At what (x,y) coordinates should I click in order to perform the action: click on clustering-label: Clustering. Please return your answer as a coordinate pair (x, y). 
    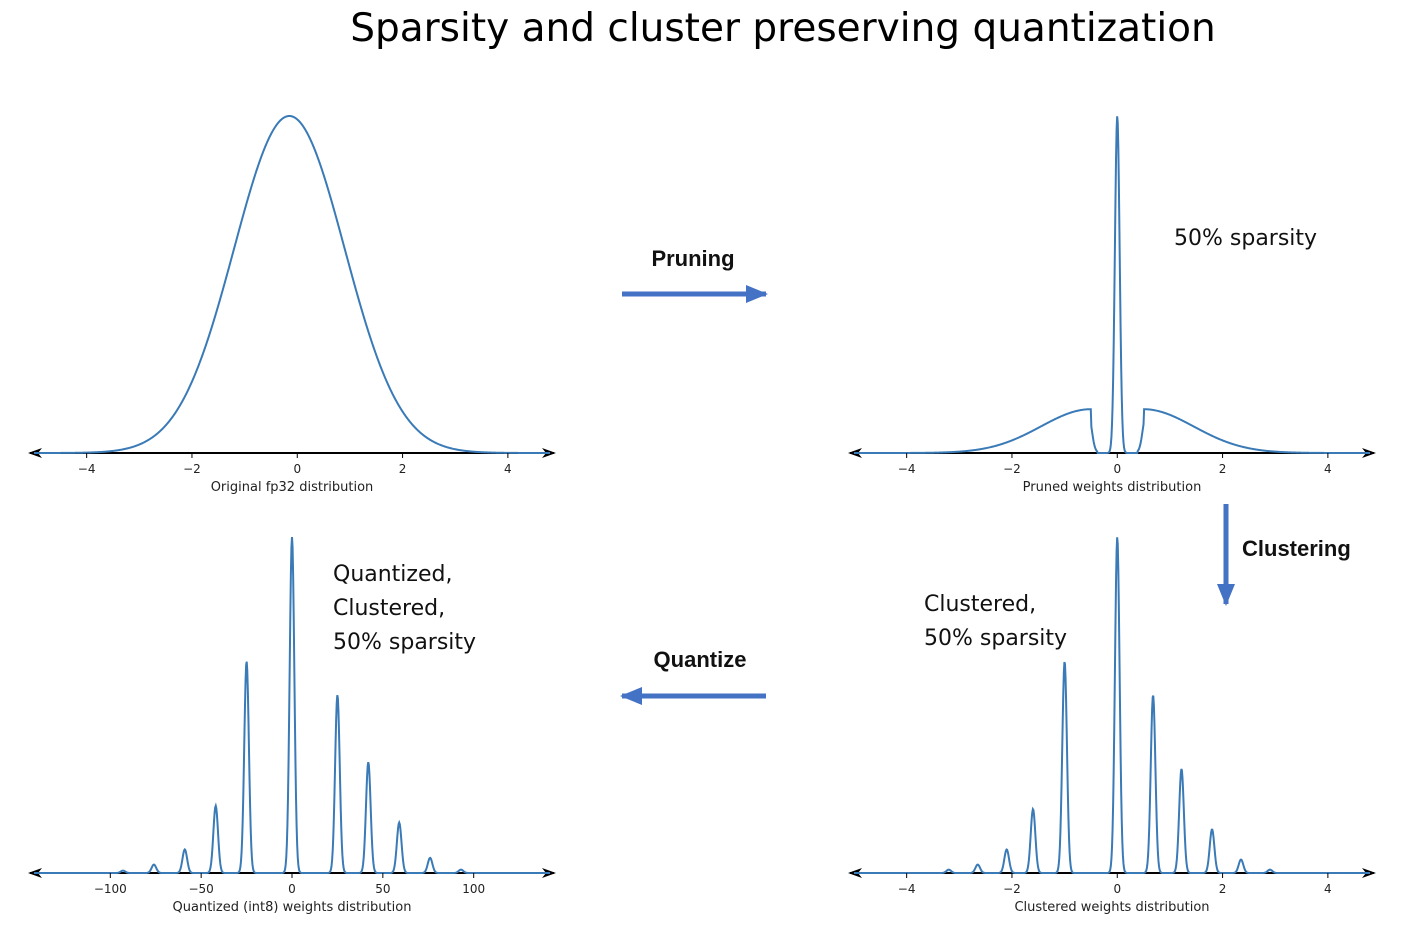
    Looking at the image, I should click on (1296, 548).